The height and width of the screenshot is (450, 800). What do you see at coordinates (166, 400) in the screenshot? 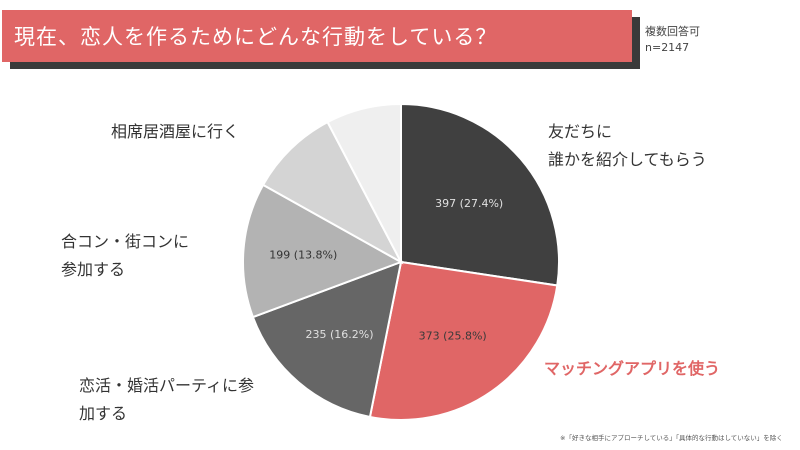
I see `category-label-konkatsu-party: 恋活・婚活パーティに参 加する` at bounding box center [166, 400].